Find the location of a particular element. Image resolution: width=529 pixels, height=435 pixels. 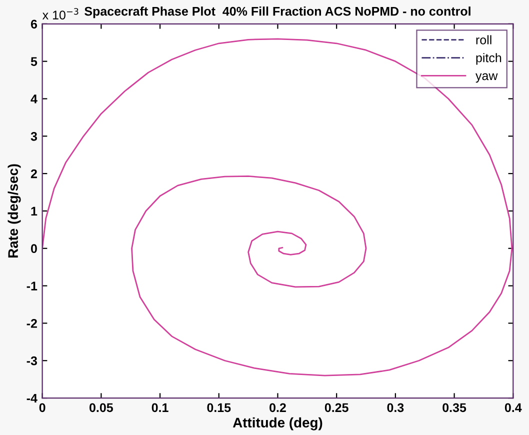

y-tick-label: -3 is located at coordinates (32, 361).